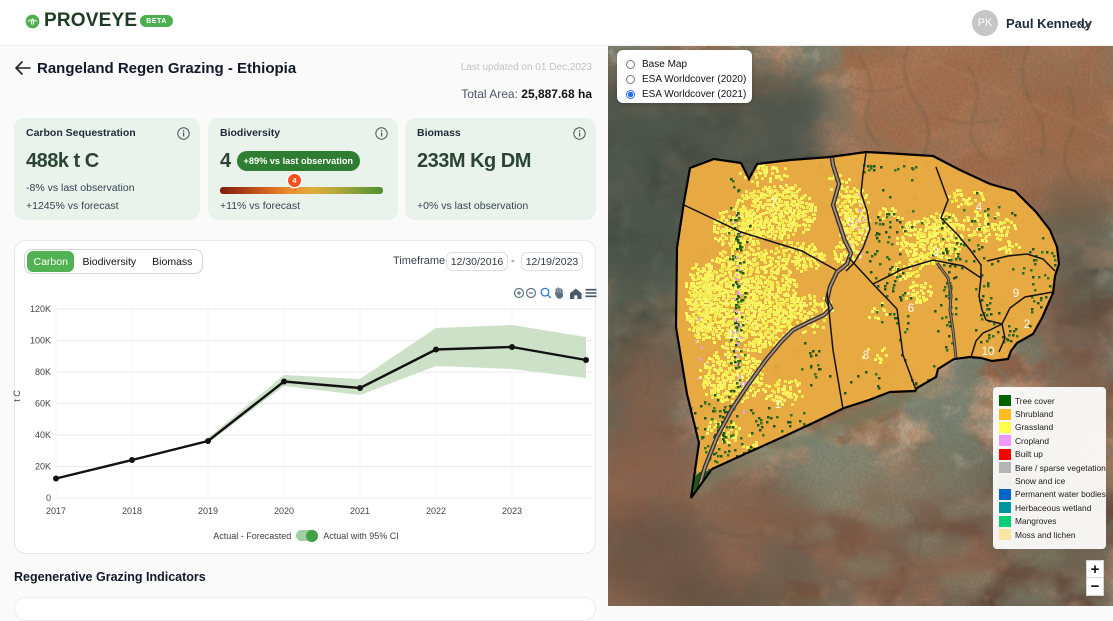  What do you see at coordinates (43, 404) in the screenshot?
I see `svg-text: 60K` at bounding box center [43, 404].